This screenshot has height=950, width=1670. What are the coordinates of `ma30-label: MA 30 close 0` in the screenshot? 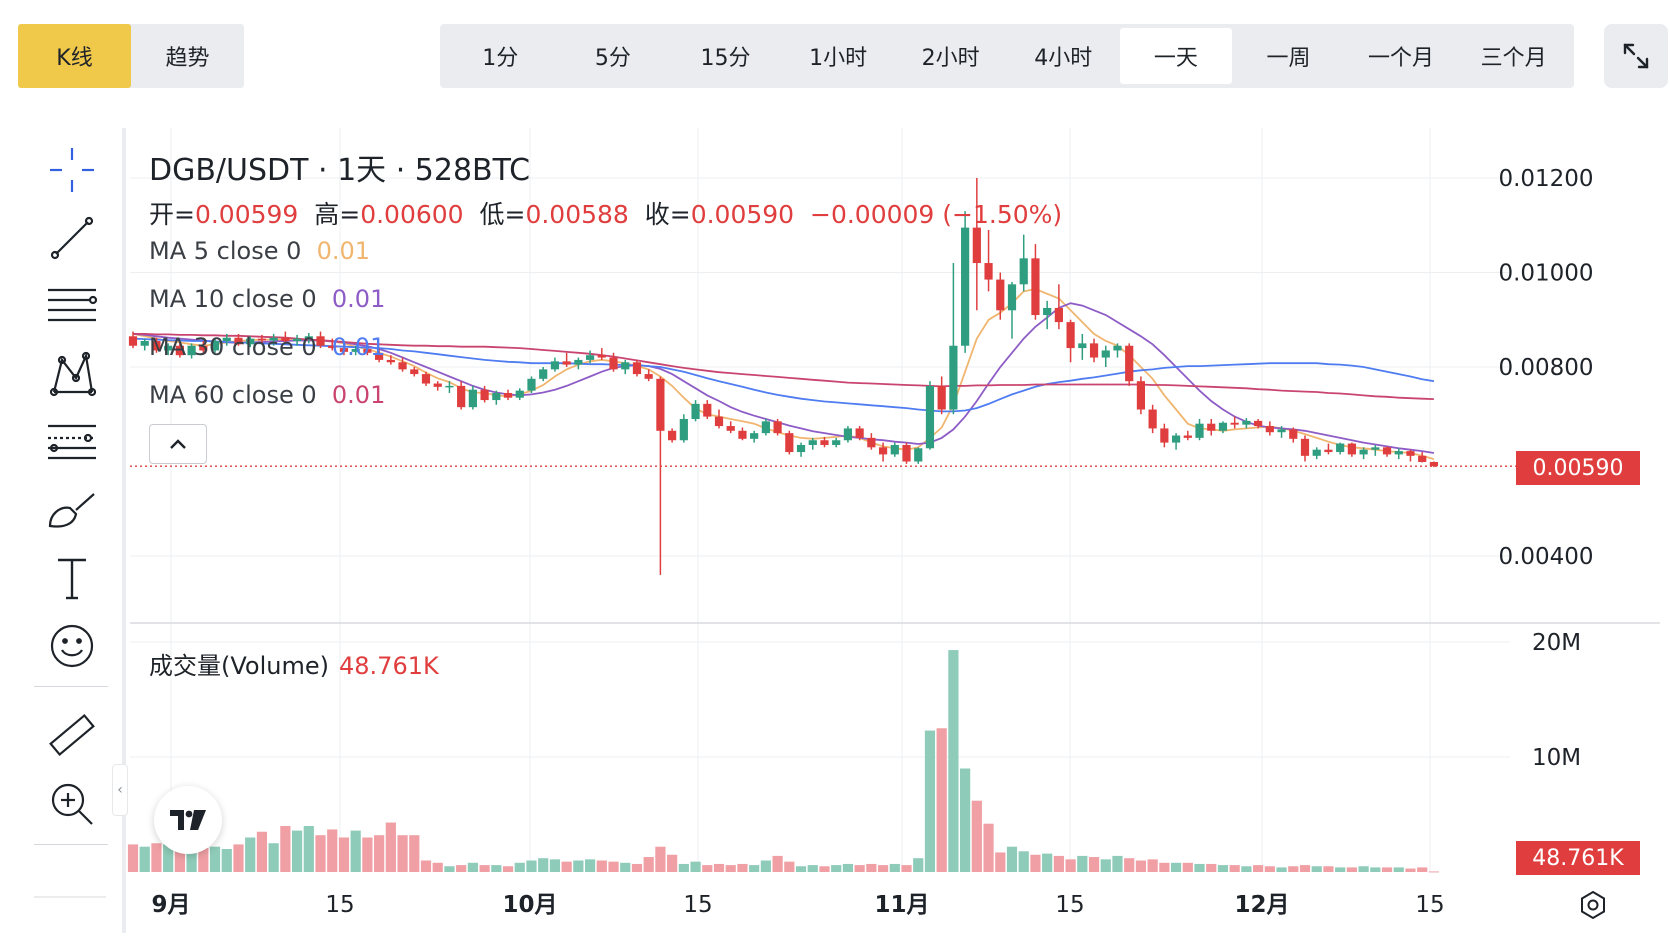 It's located at (233, 347).